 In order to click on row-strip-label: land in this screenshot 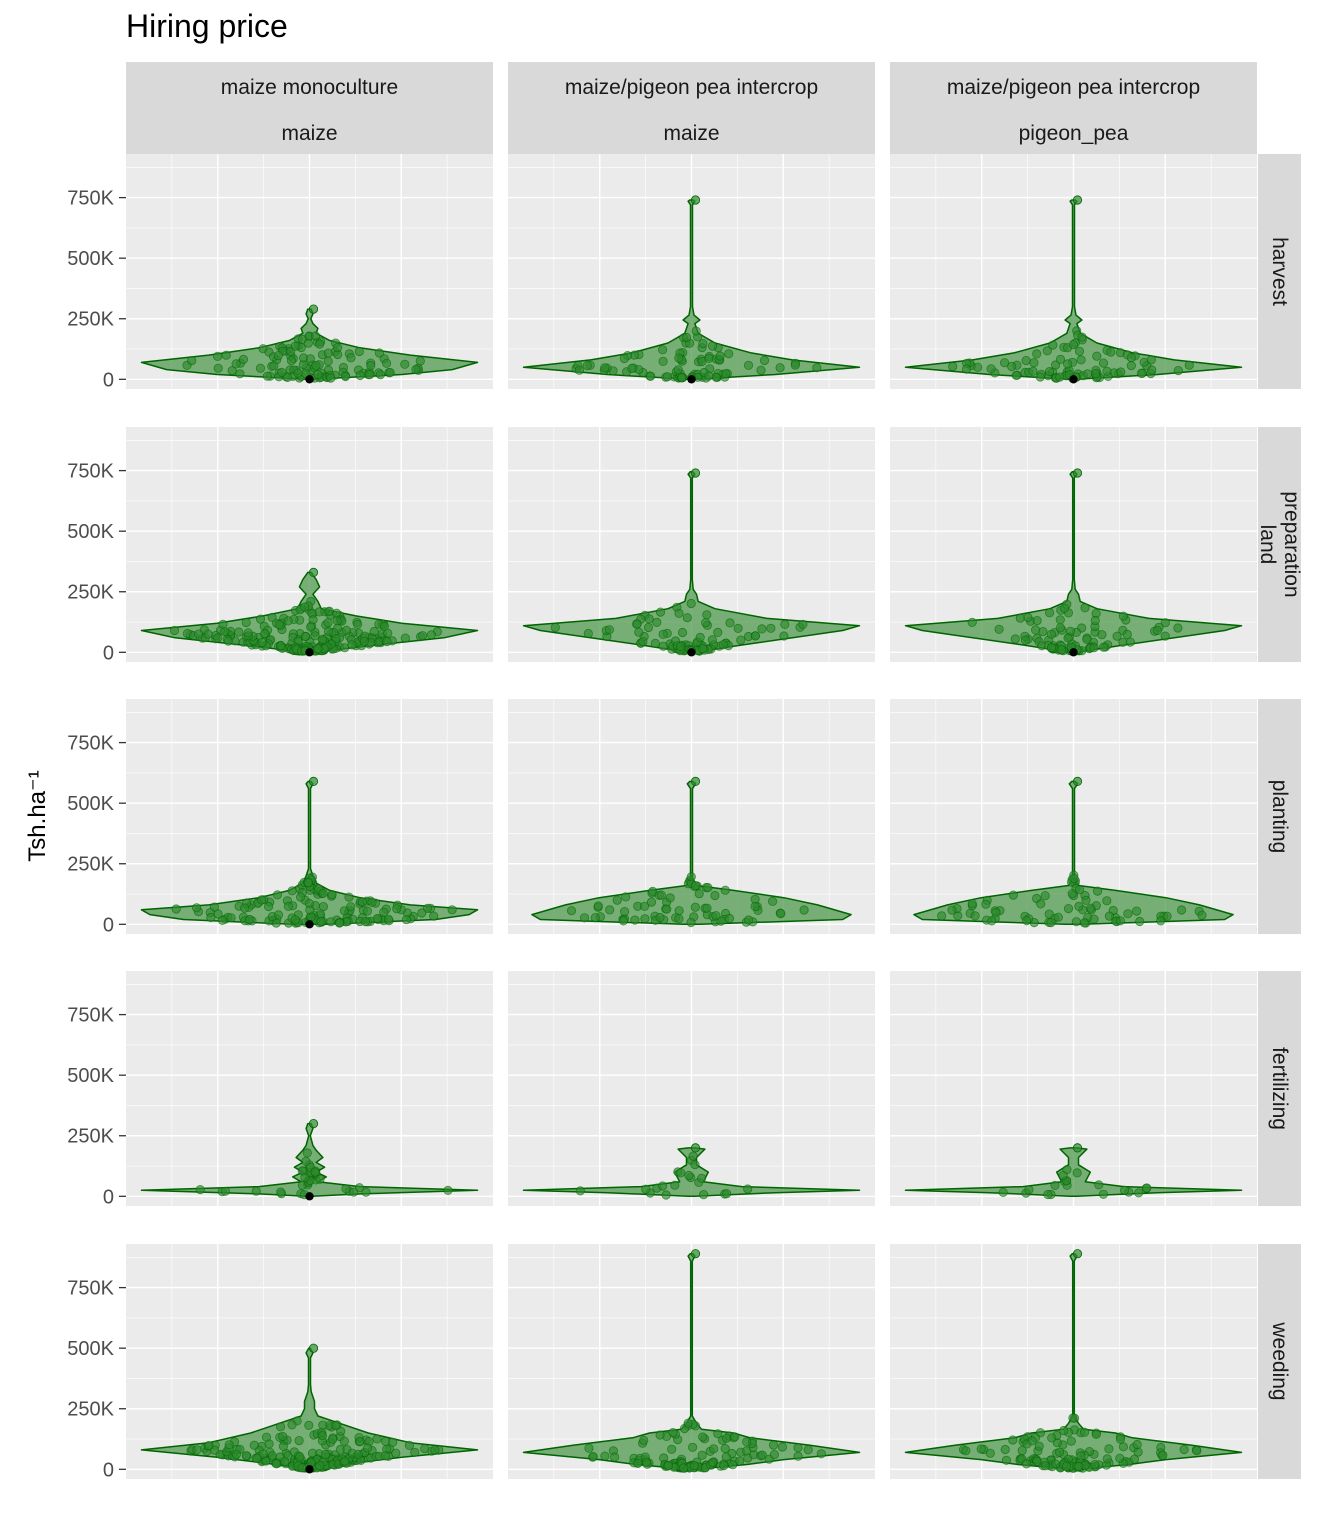, I will do `click(1267, 545)`.